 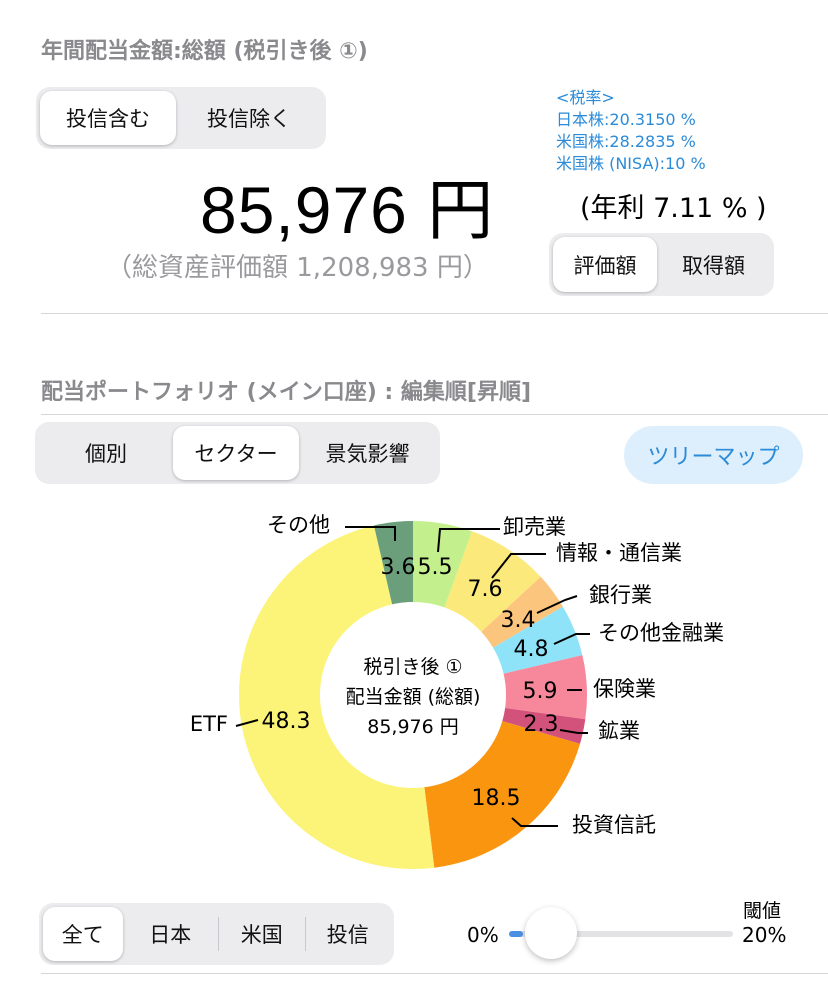 What do you see at coordinates (347, 935) in the screenshot?
I see `filter-funds: 投信` at bounding box center [347, 935].